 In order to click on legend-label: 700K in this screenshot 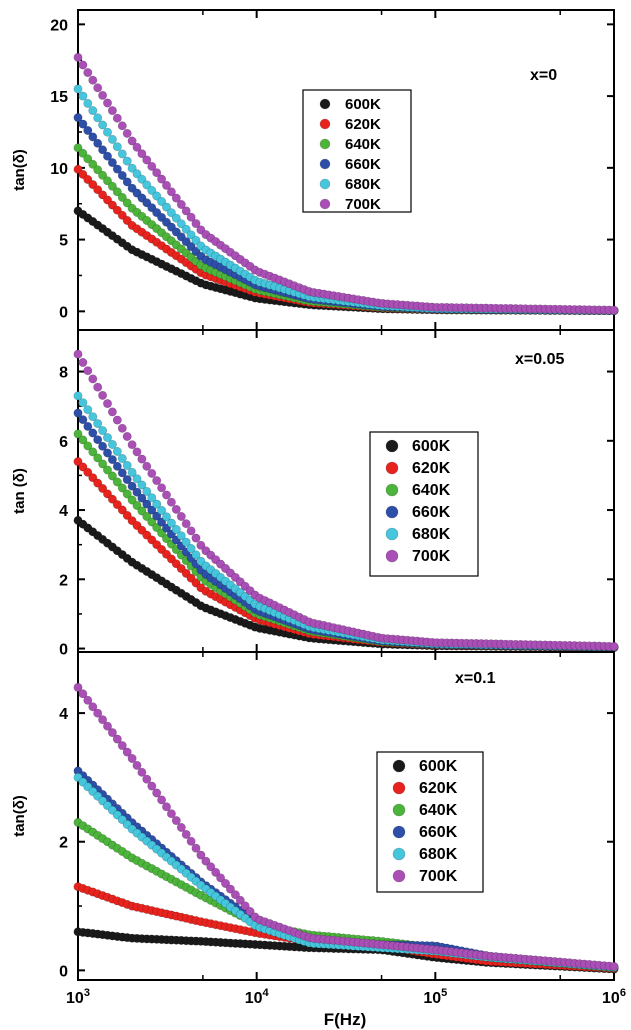, I will do `click(438, 876)`.